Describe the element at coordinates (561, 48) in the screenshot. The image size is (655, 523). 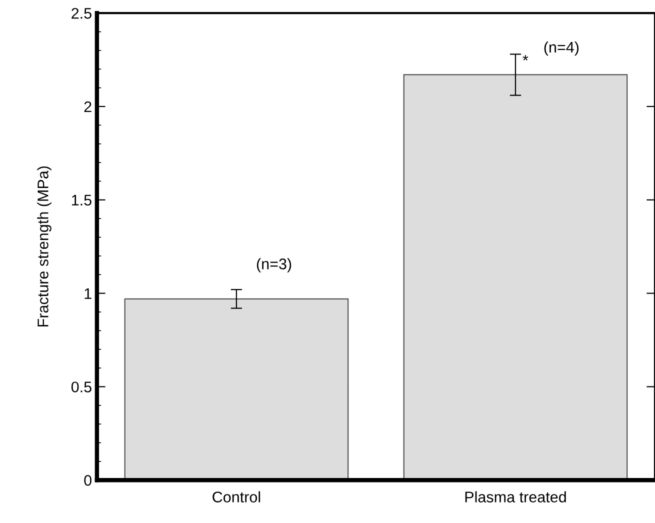
I see `annotation: (n=4)` at that location.